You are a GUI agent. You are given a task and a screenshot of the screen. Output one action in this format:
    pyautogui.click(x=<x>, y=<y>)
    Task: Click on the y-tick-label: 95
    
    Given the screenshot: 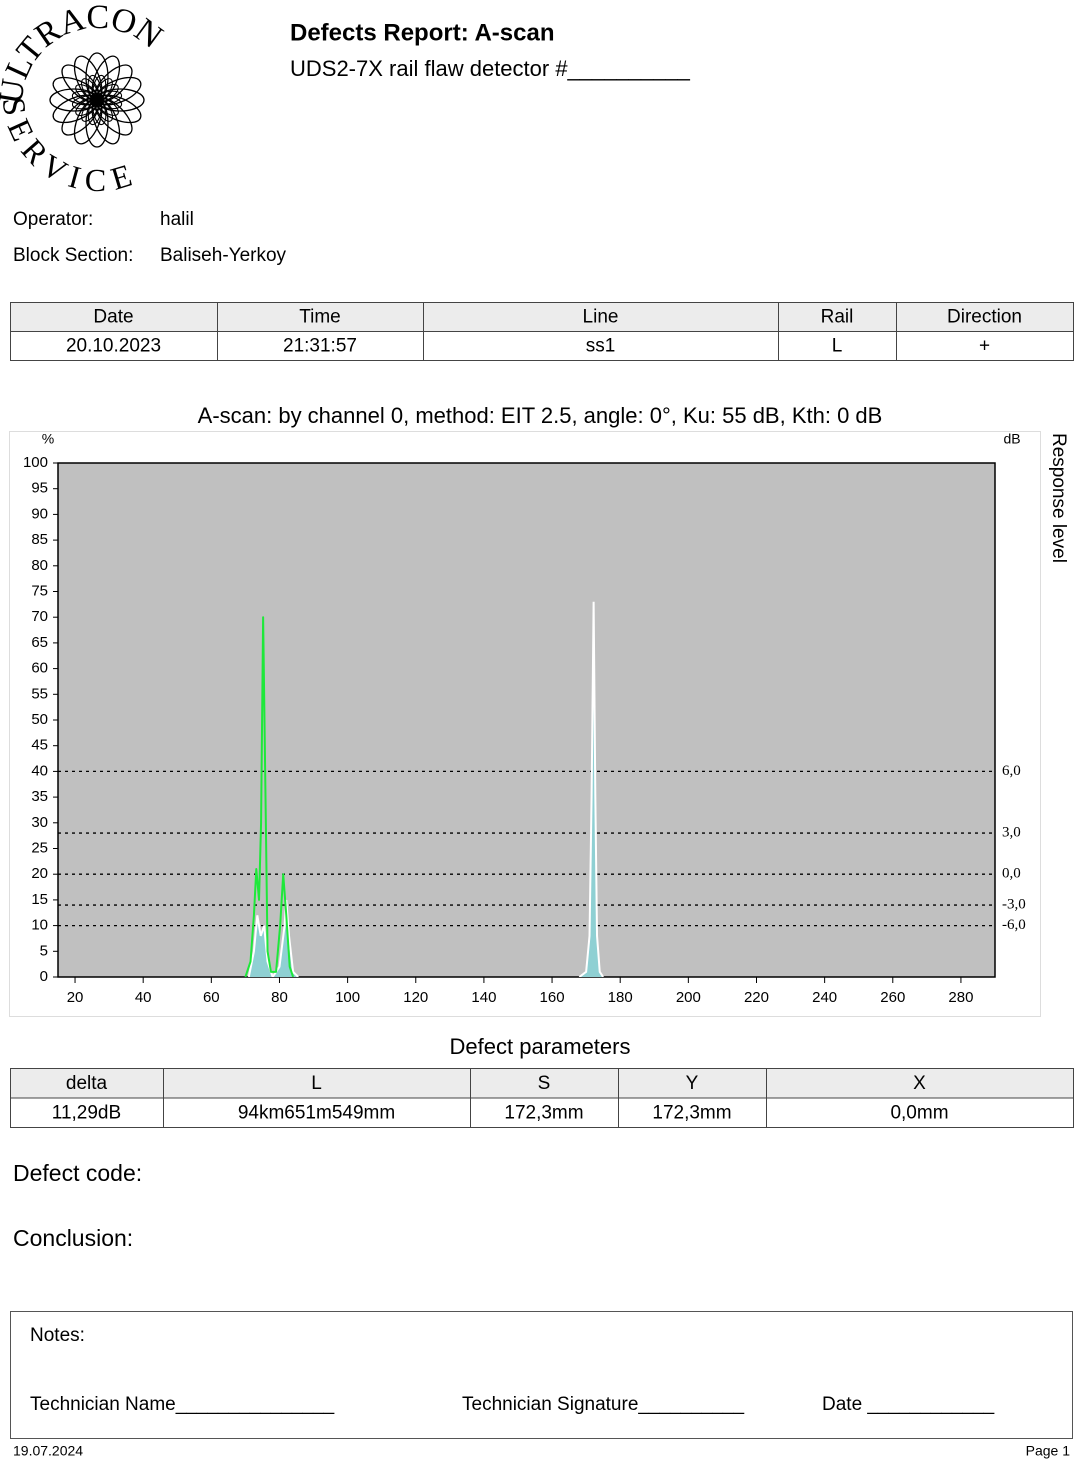 What is the action you would take?
    pyautogui.click(x=39, y=488)
    